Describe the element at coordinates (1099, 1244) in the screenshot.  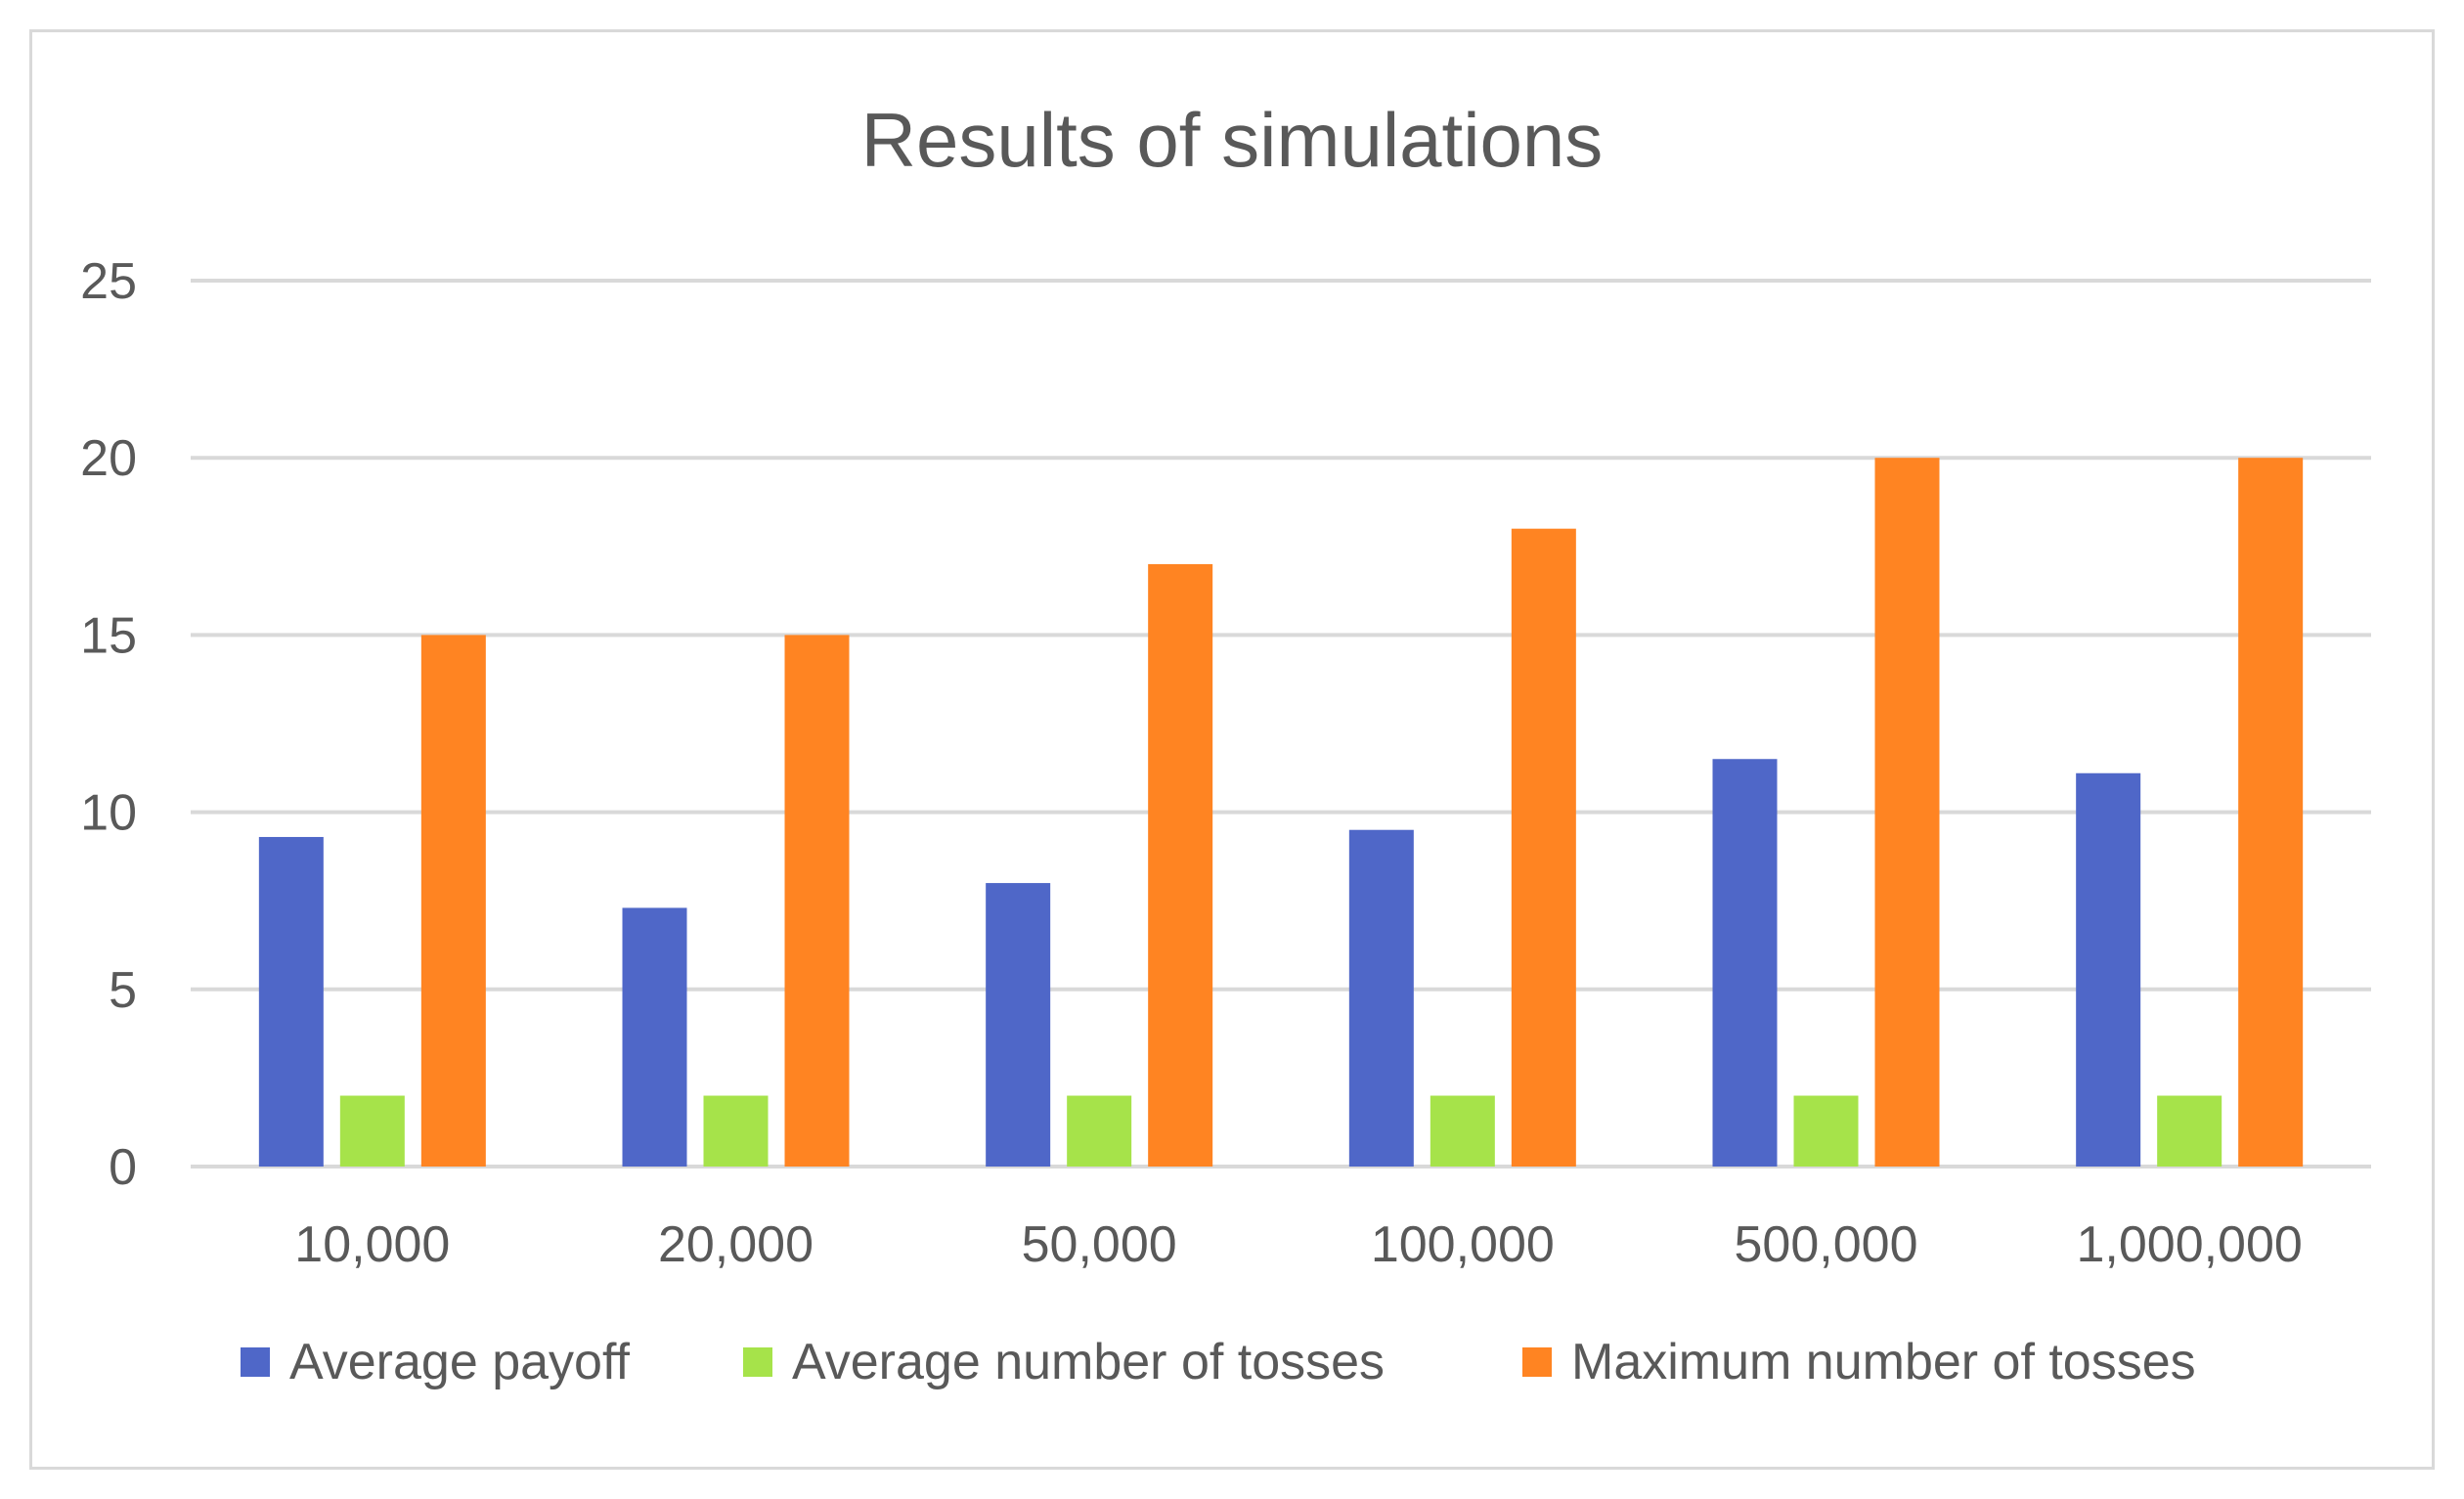
I see `x-tick-label: 50,000` at that location.